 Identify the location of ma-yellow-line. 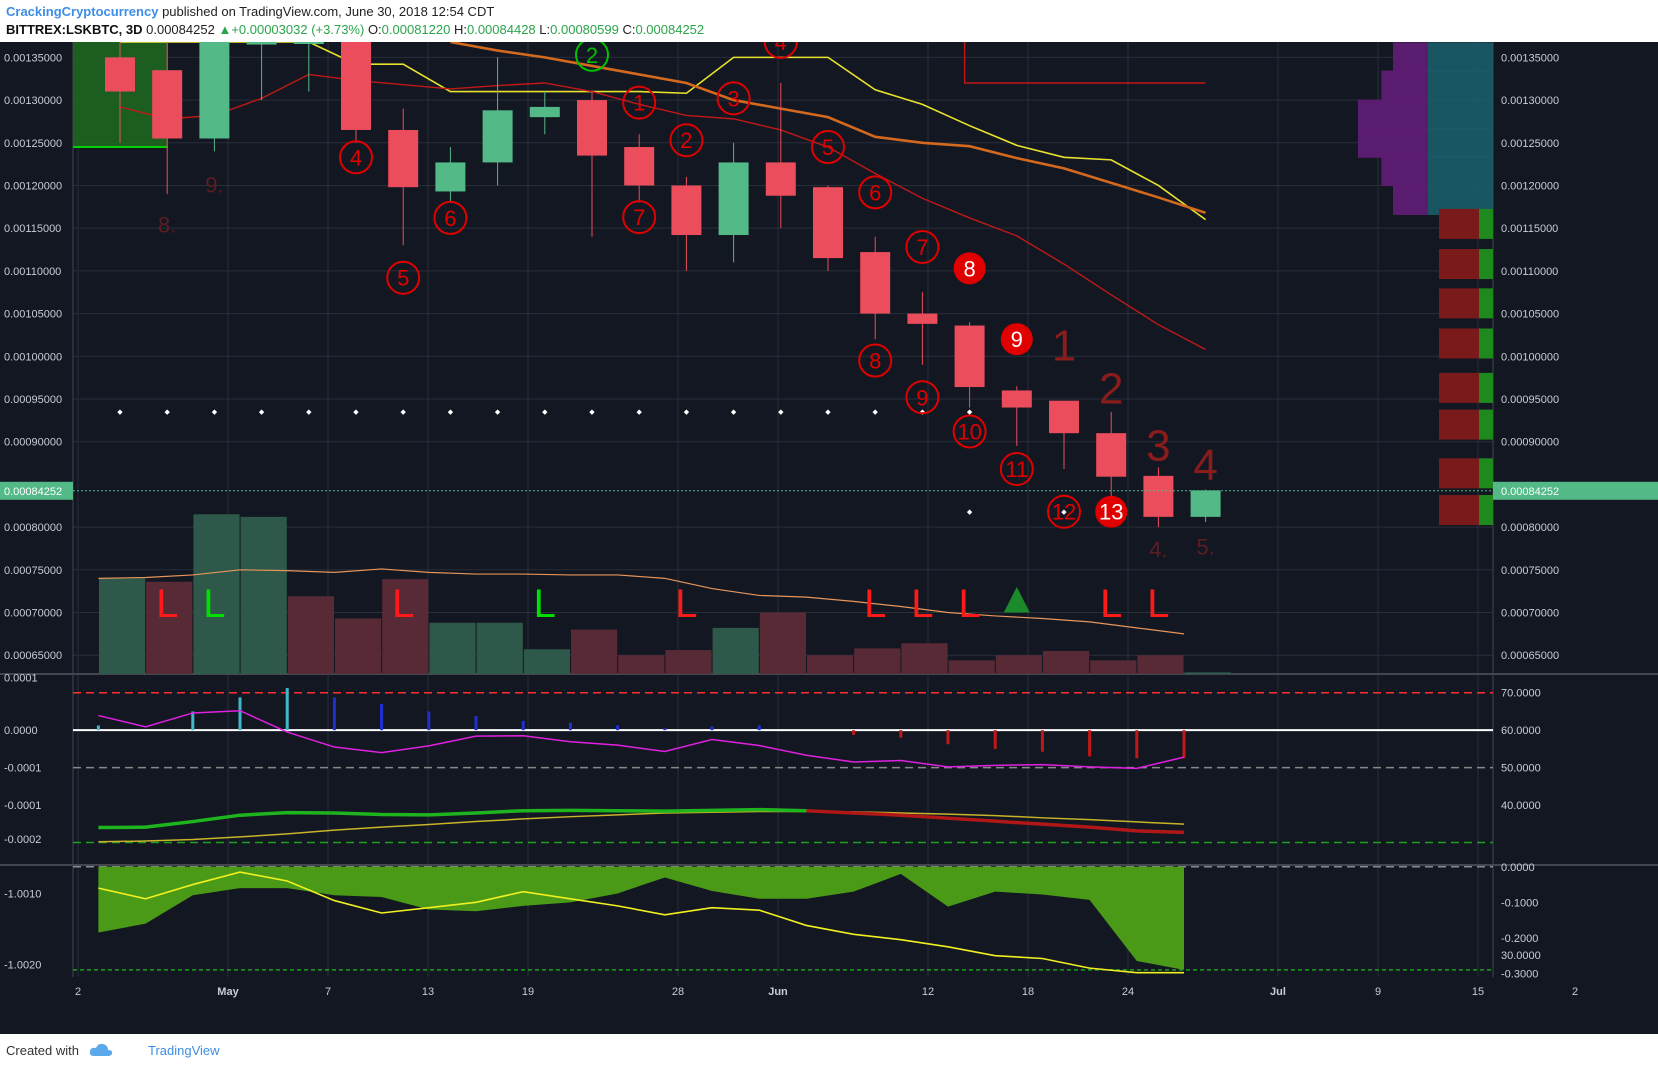
(663, 131).